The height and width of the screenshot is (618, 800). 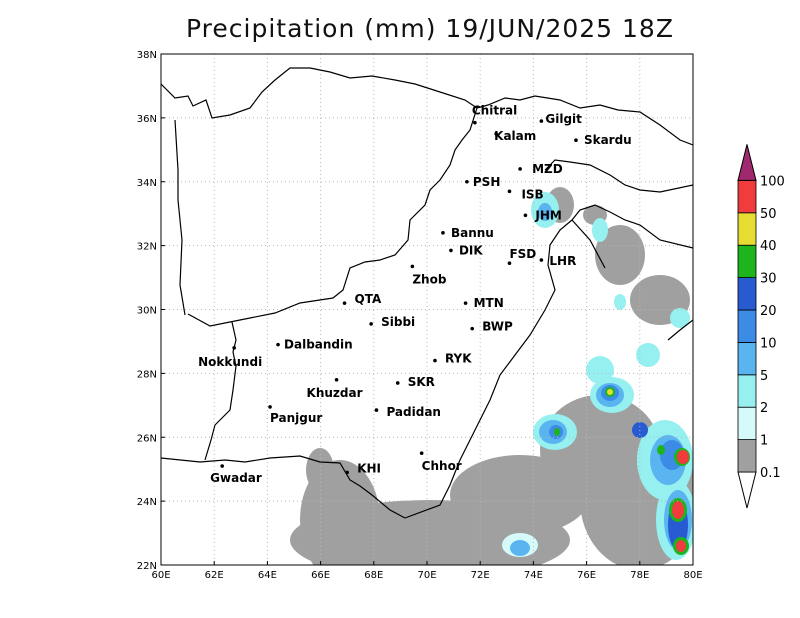 What do you see at coordinates (471, 250) in the screenshot?
I see `city-label: DIK` at bounding box center [471, 250].